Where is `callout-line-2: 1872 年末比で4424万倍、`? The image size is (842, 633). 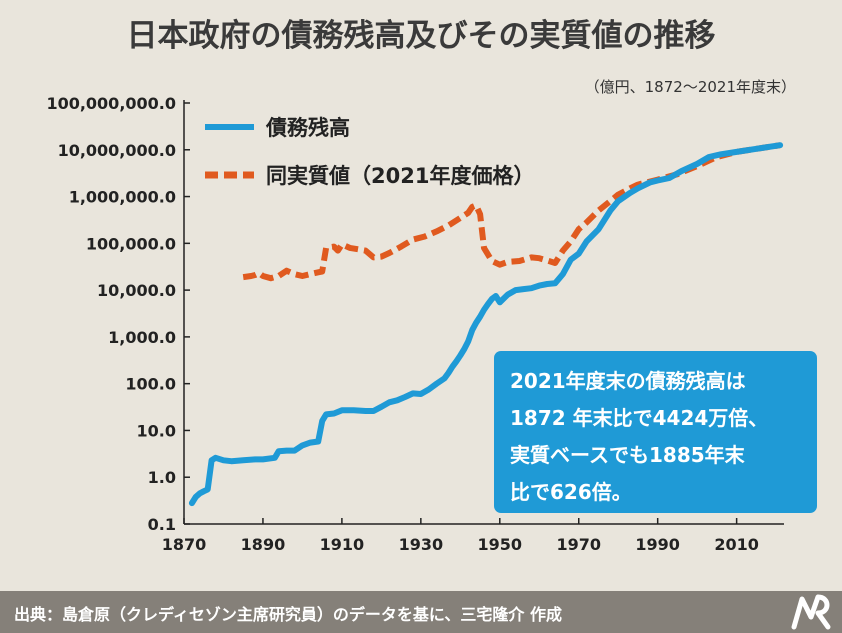
callout-line-2: 1872 年末比で4424万倍、 is located at coordinates (639, 418).